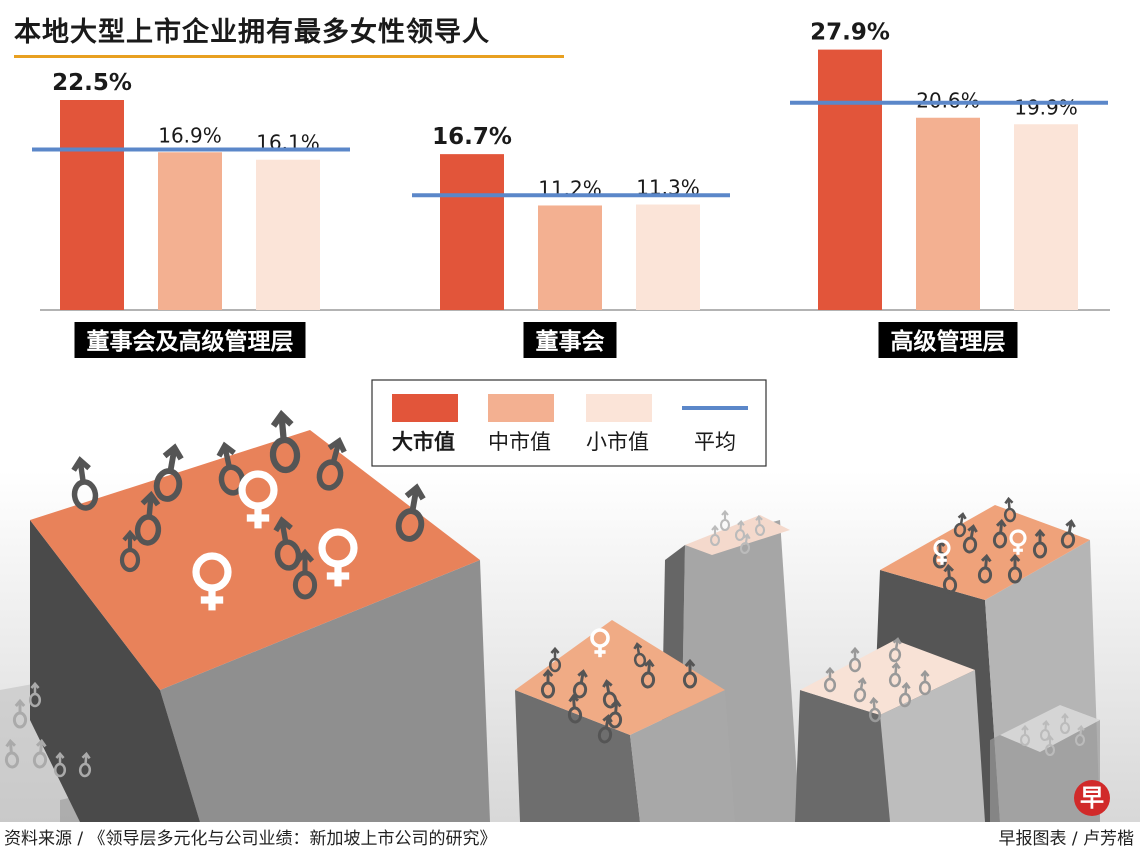 This screenshot has height=849, width=1140. Describe the element at coordinates (472, 137) in the screenshot. I see `data-label-2-1: 16.7%` at that location.